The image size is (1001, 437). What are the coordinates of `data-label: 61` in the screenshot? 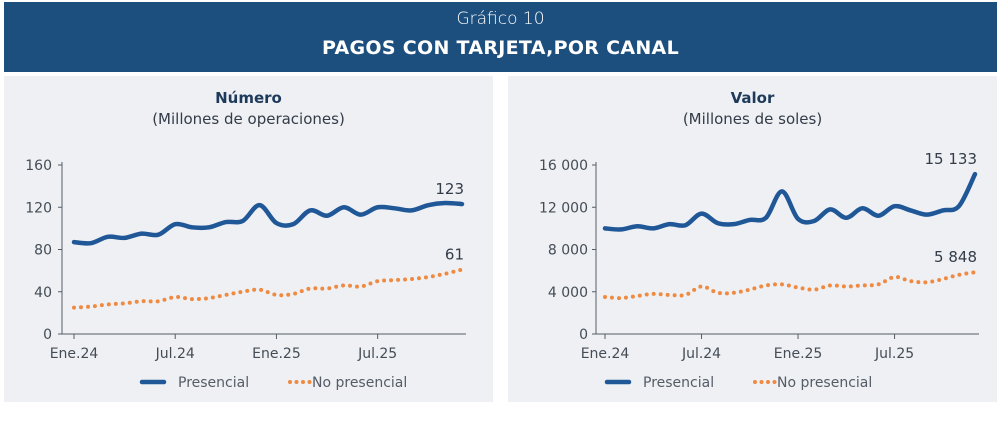 It's located at (454, 255).